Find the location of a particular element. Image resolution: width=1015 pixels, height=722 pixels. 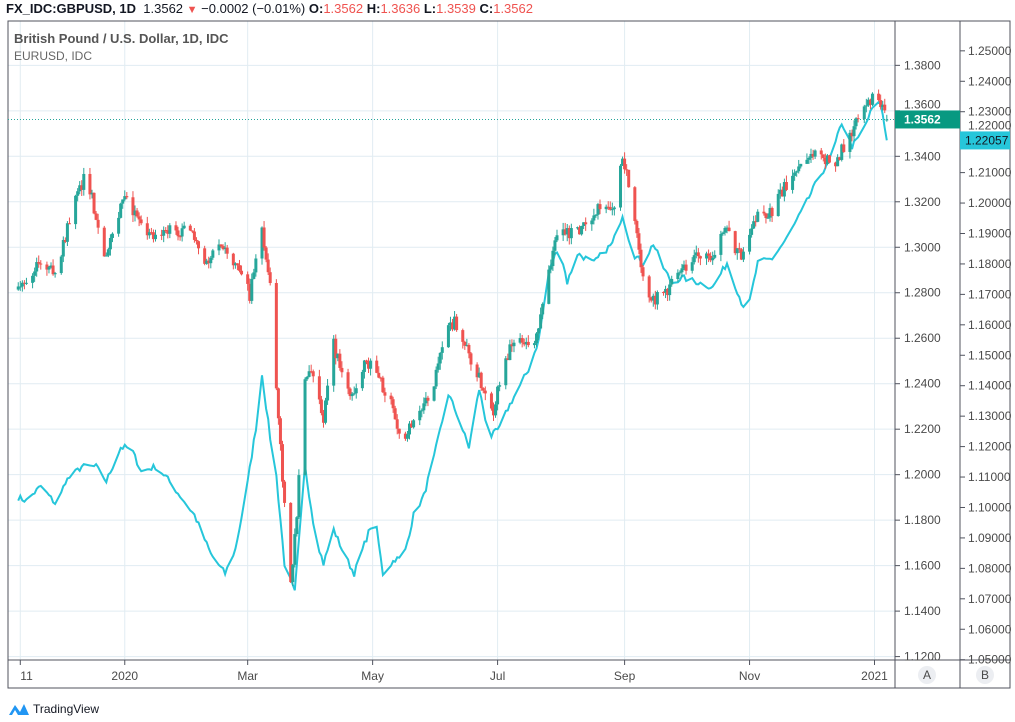

right-axis-tick-label: 1.12000 is located at coordinates (990, 447).